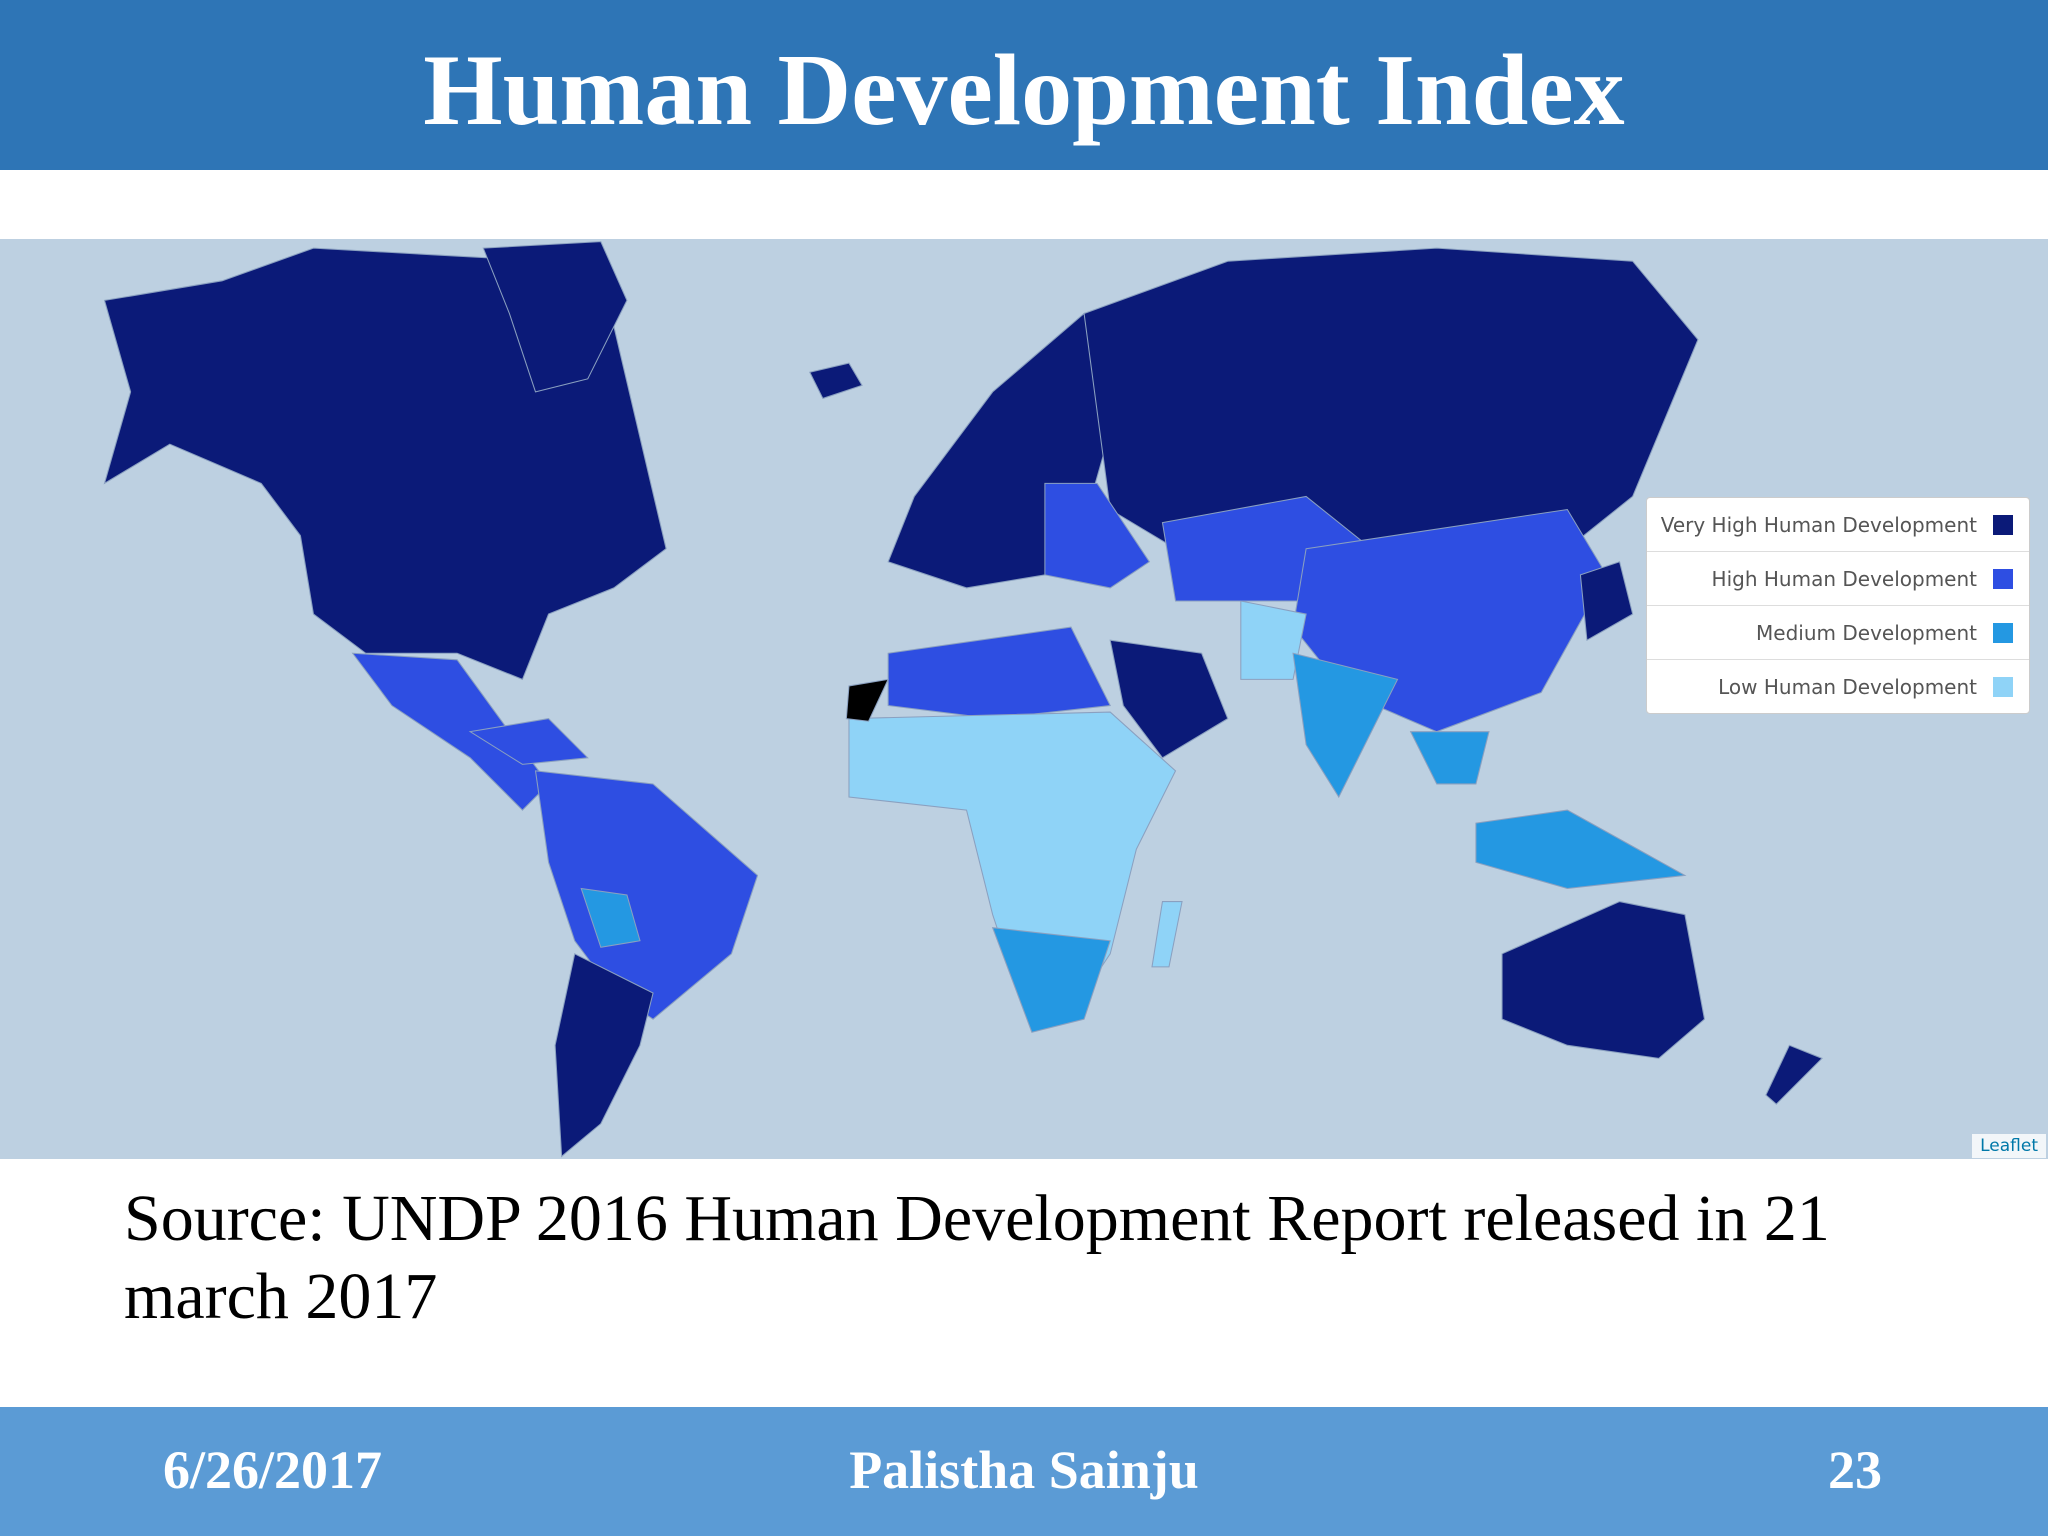  What do you see at coordinates (2009, 1146) in the screenshot?
I see `map-attribution: Leaflet` at bounding box center [2009, 1146].